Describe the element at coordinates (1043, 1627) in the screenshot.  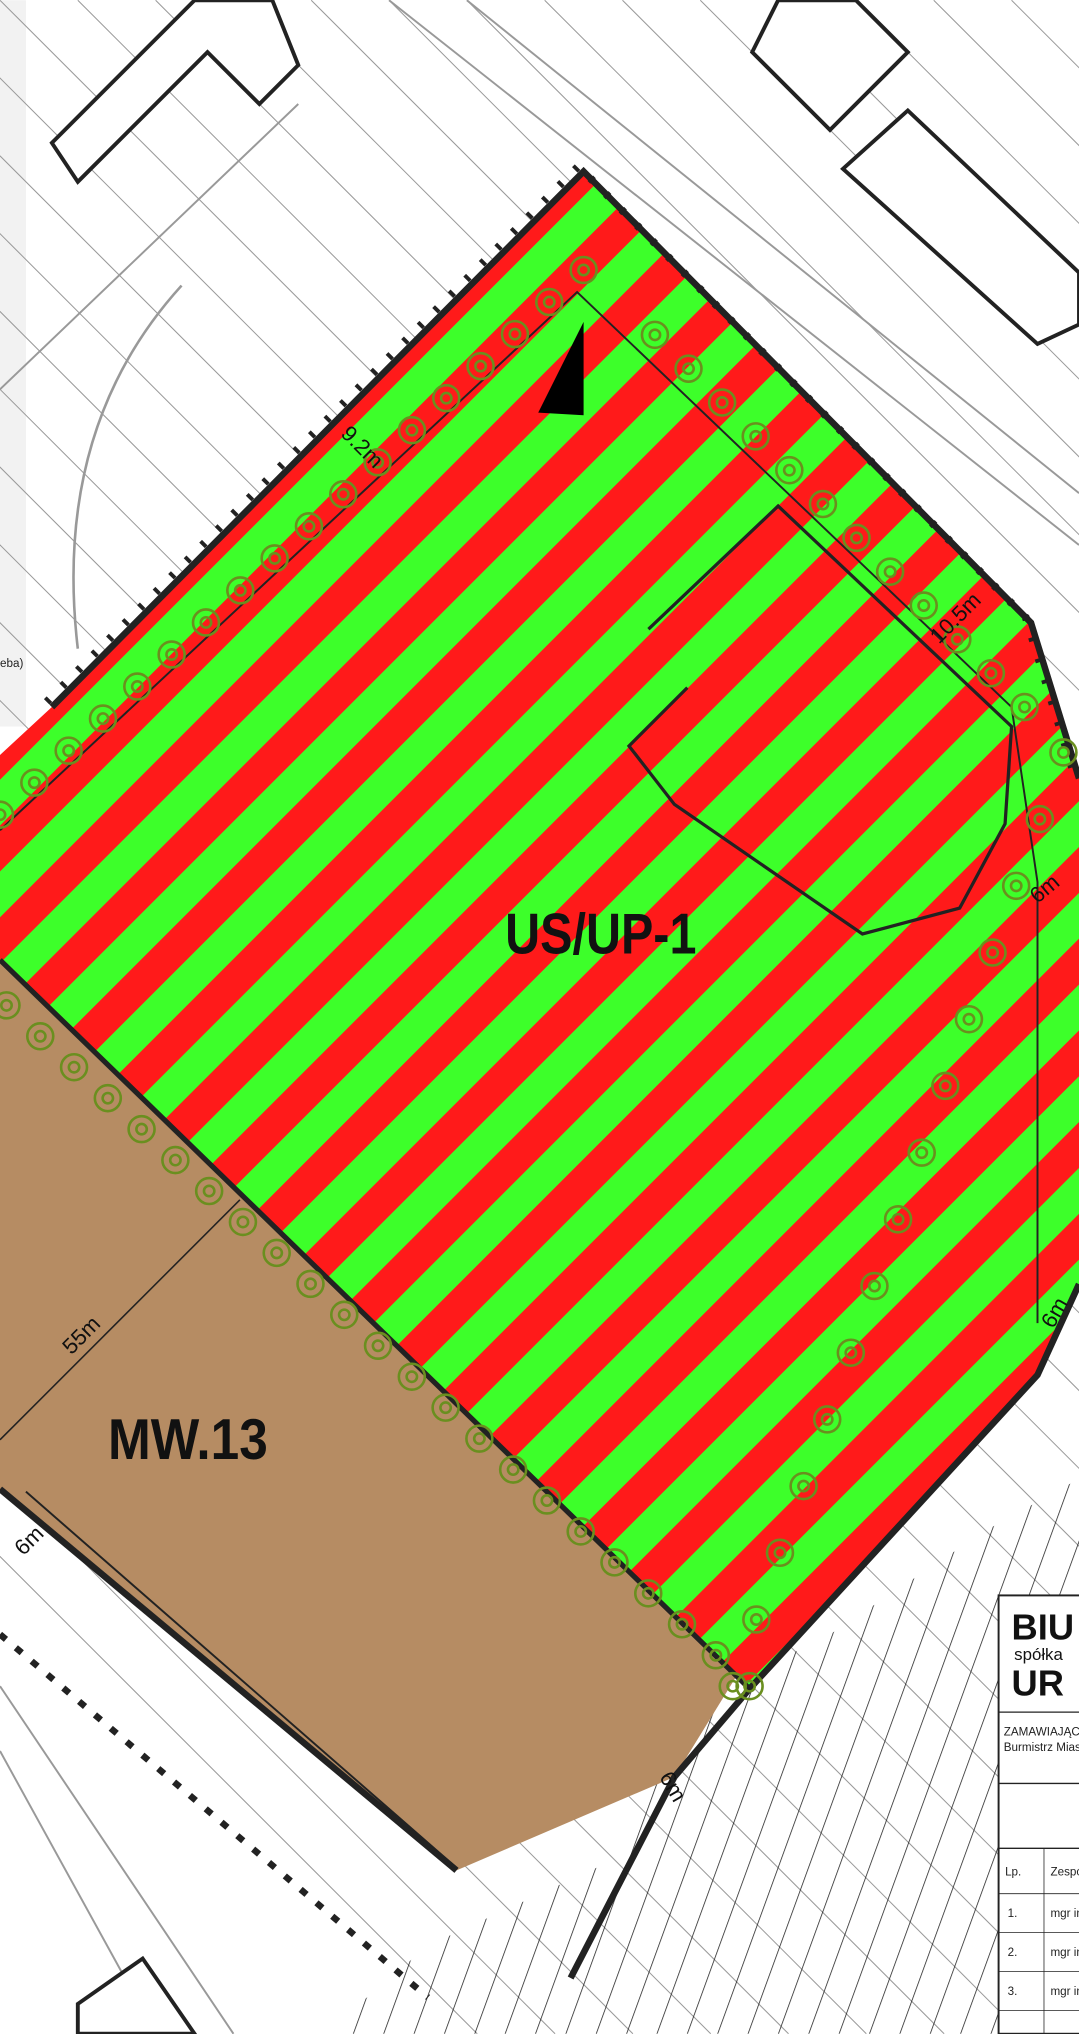
I see `logo-text: BIU` at that location.